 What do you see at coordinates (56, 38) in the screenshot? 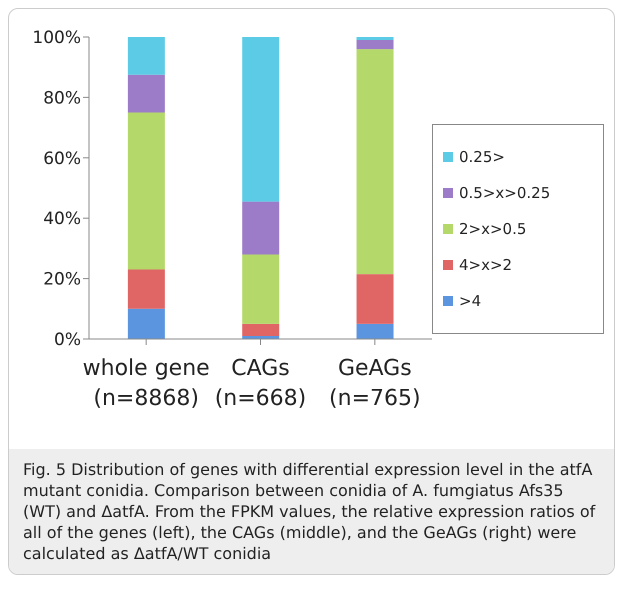
I see `y-tick-label: 100%` at bounding box center [56, 38].